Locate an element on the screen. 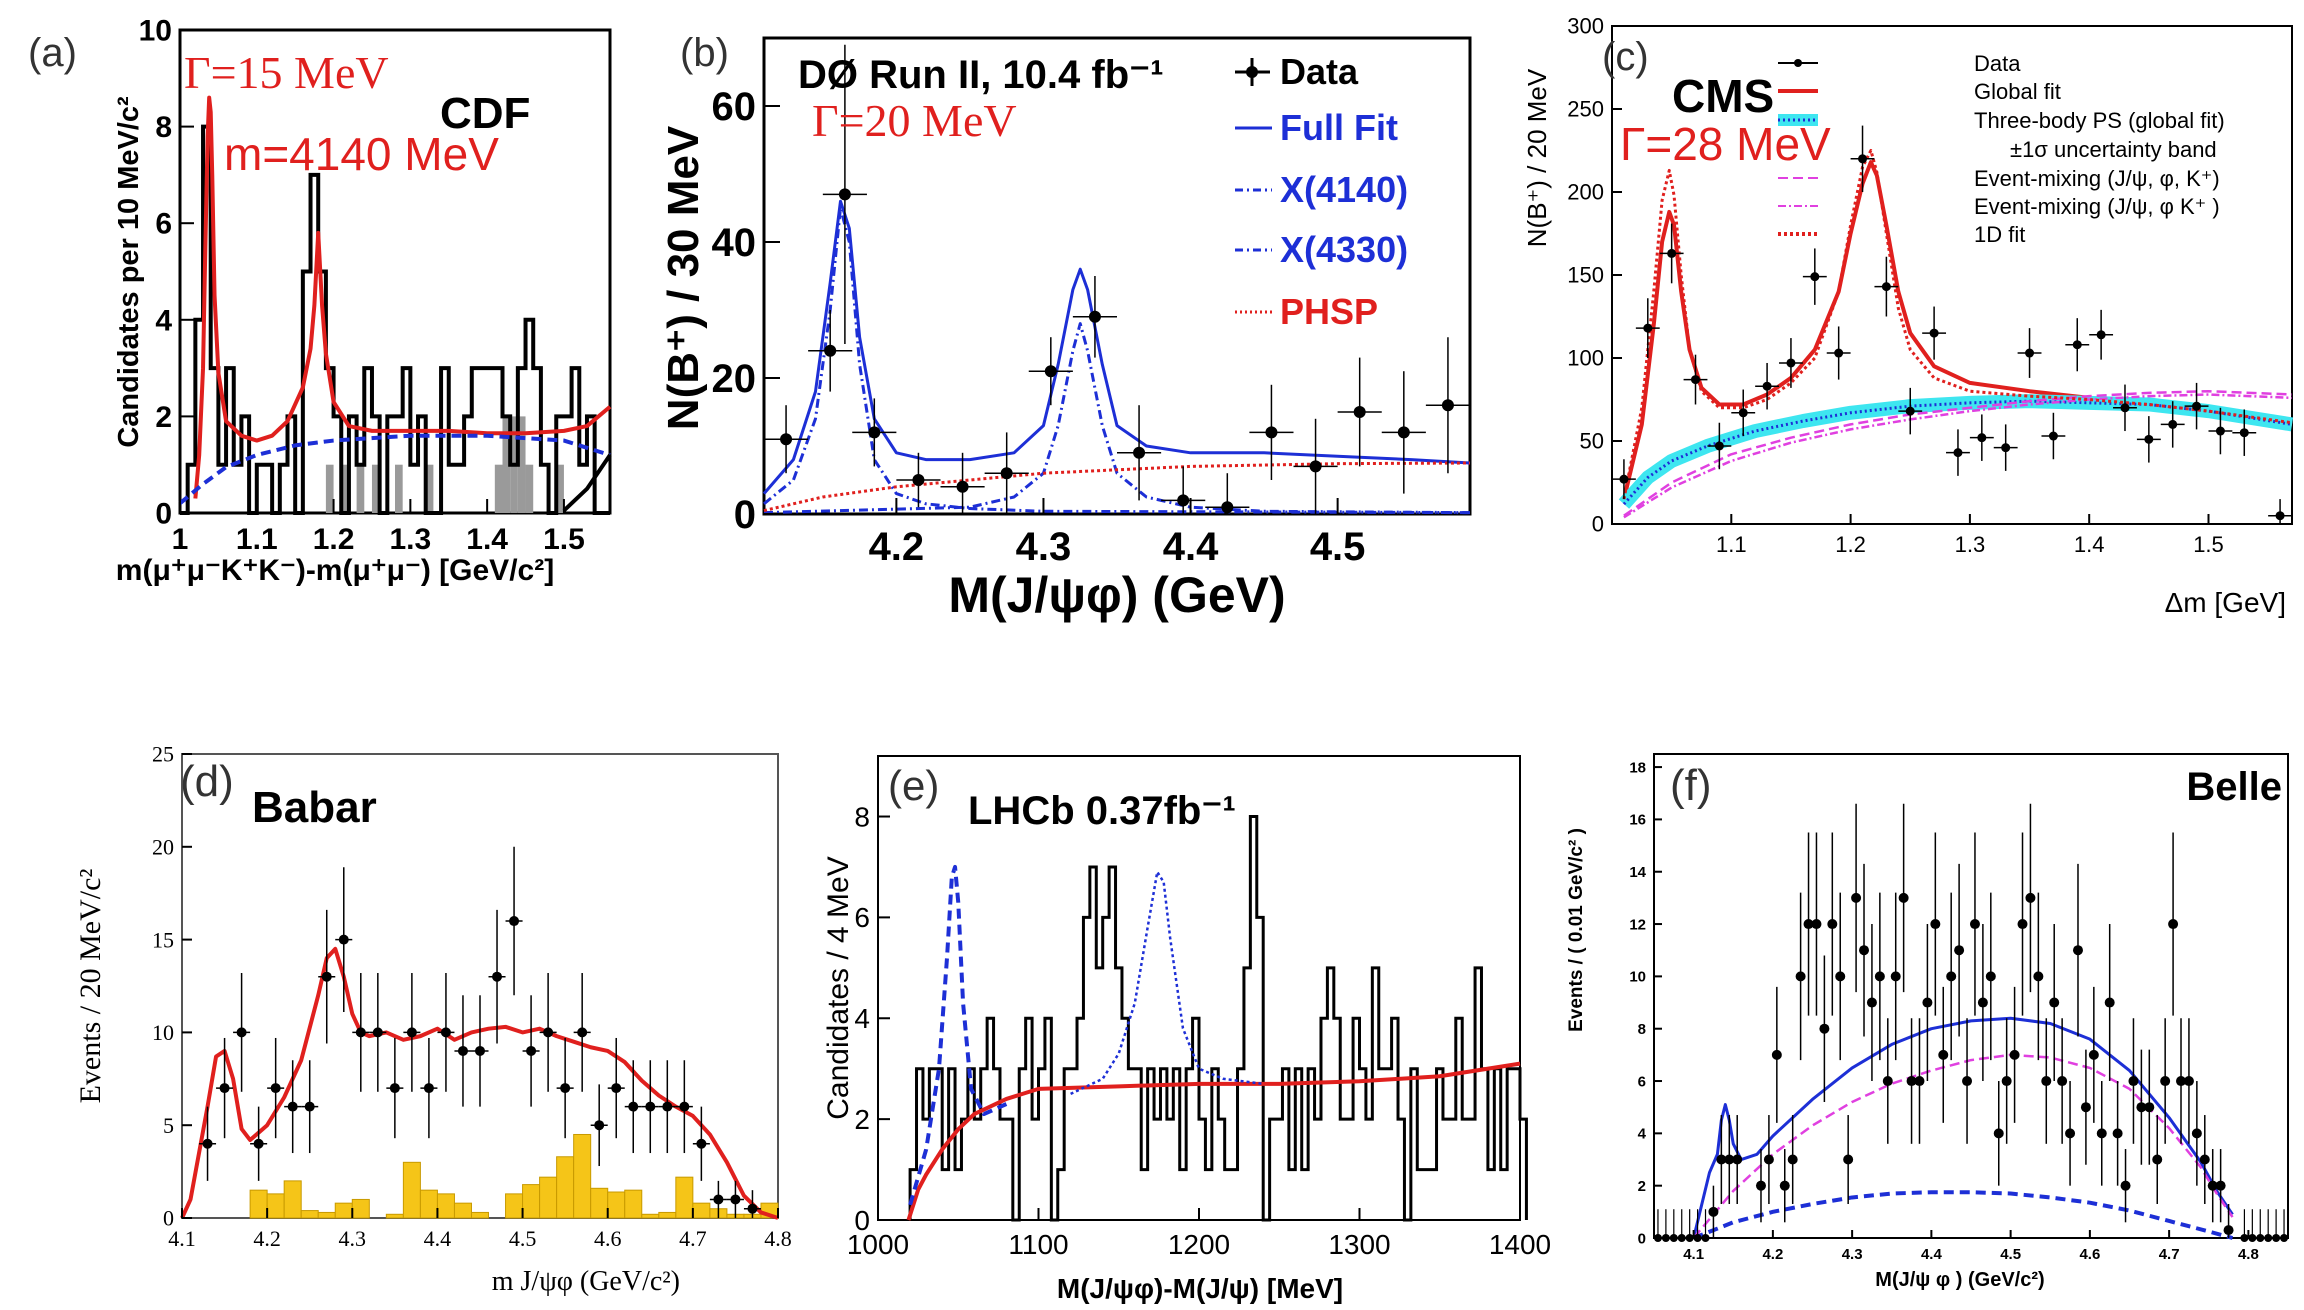 The width and height of the screenshot is (2304, 1310). panel-label: (b) is located at coordinates (704, 53).